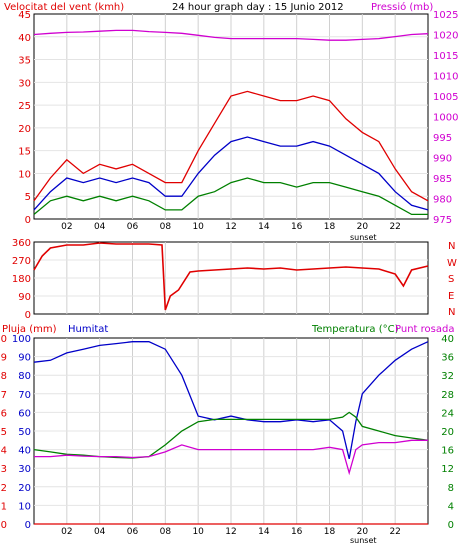  What do you see at coordinates (231, 173) in the screenshot?
I see `series-line-avg` at bounding box center [231, 173].